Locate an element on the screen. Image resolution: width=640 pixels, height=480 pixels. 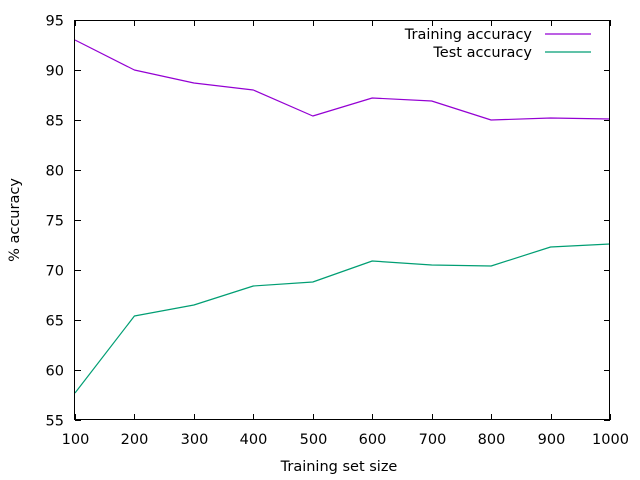
x-tick-label: 300 is located at coordinates (195, 440).